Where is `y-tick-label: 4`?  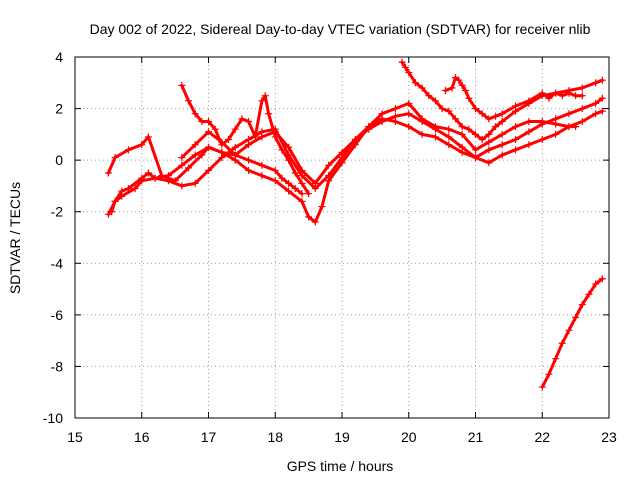
y-tick-label: 4 is located at coordinates (59, 57).